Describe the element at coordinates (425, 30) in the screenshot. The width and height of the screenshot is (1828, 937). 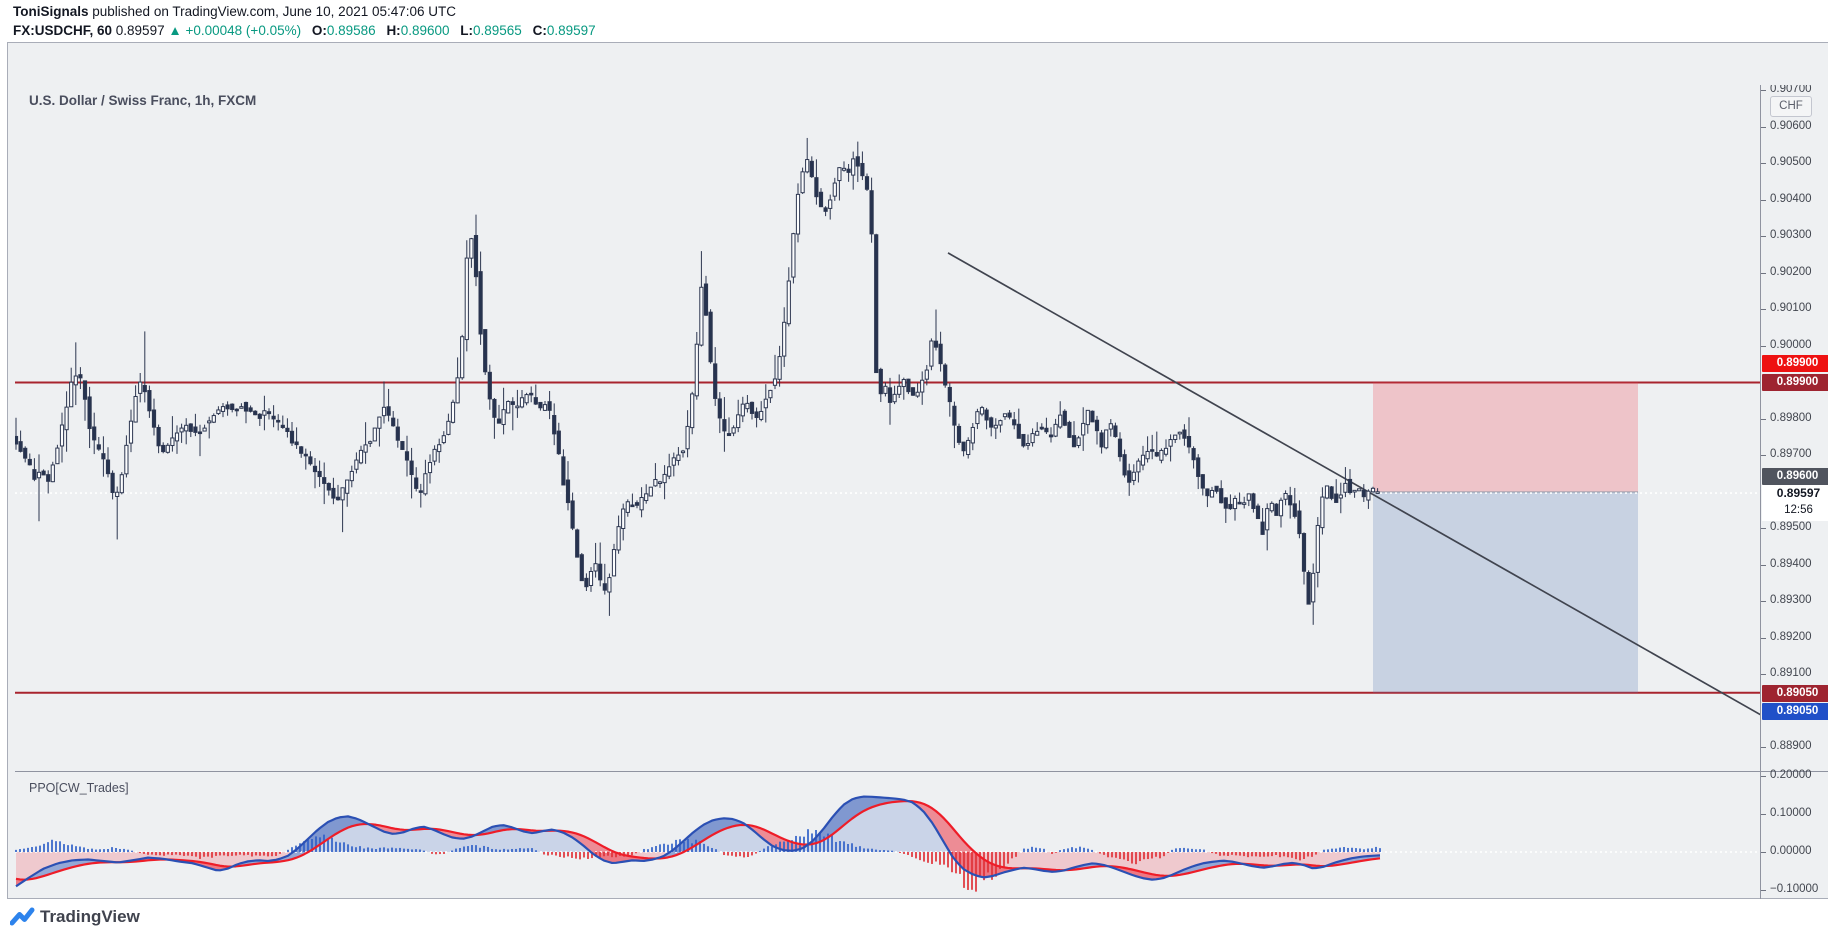
I see `high-value: 0.89600` at that location.